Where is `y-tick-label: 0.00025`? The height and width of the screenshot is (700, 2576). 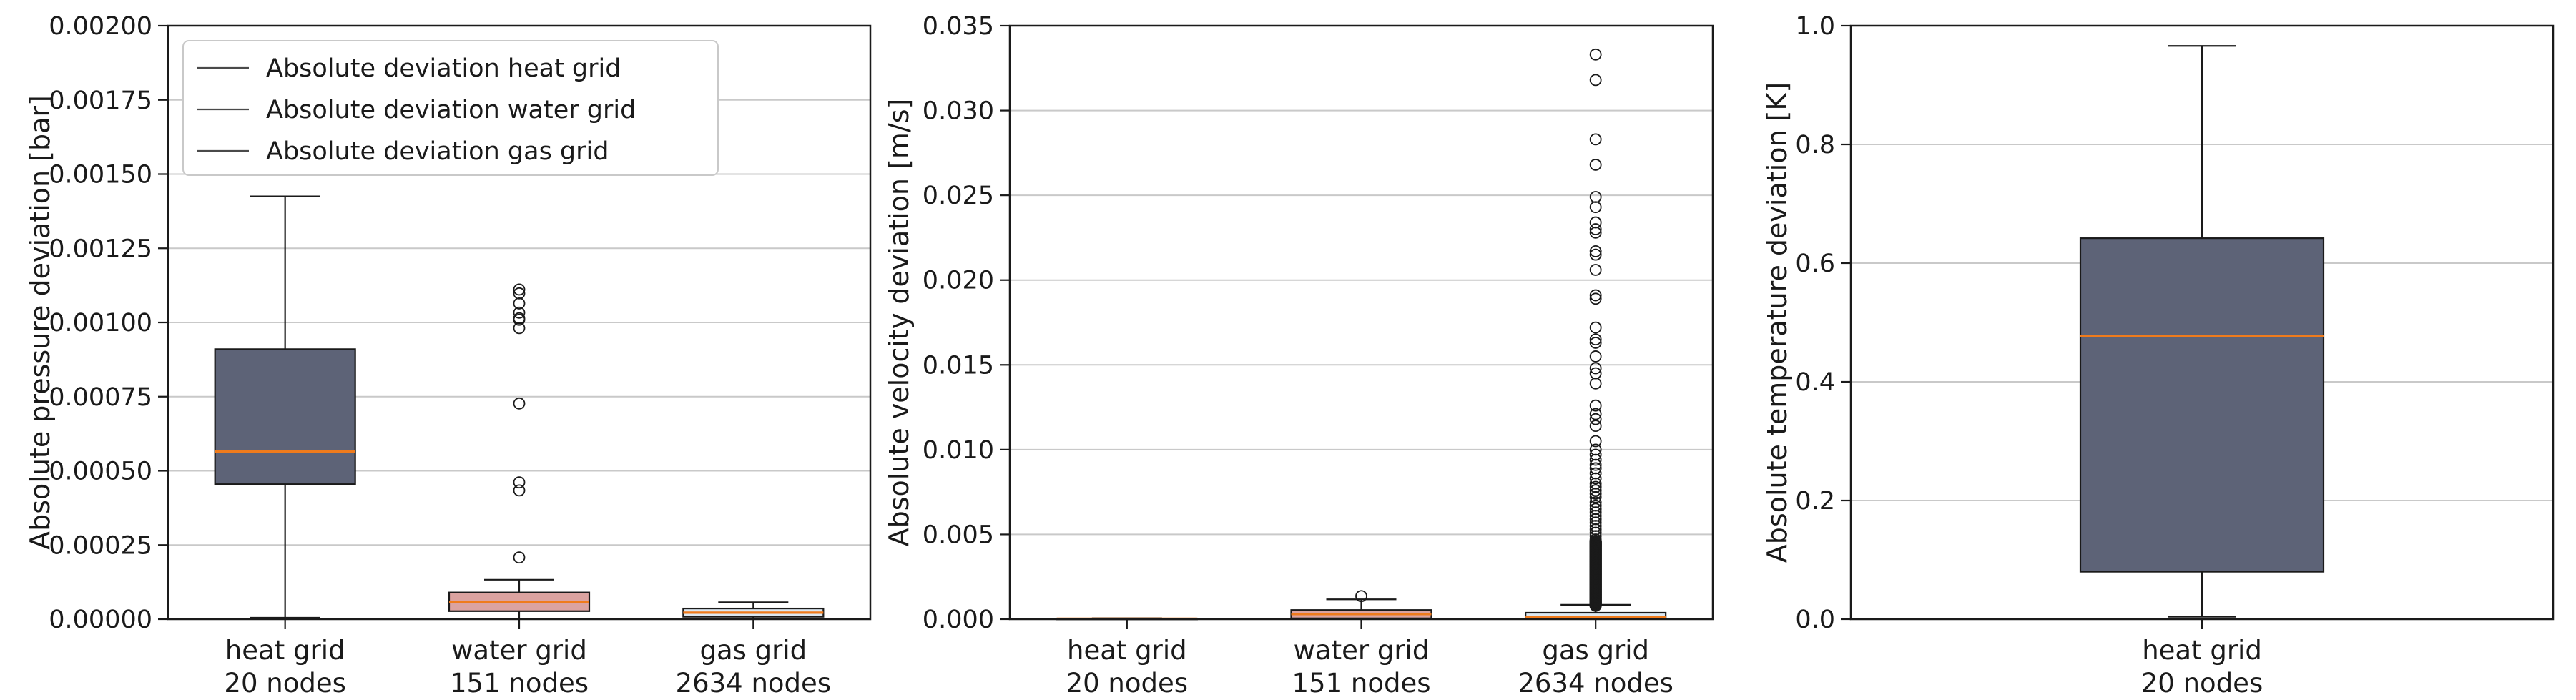 y-tick-label: 0.00025 is located at coordinates (100, 545).